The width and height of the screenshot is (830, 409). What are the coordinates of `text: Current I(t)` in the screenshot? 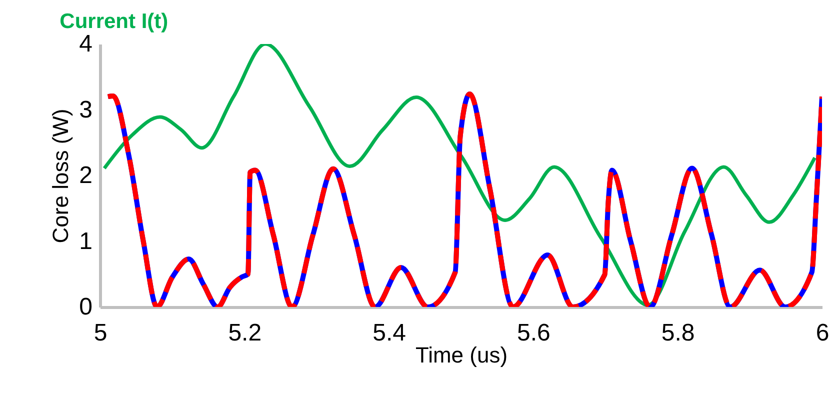 It's located at (114, 21).